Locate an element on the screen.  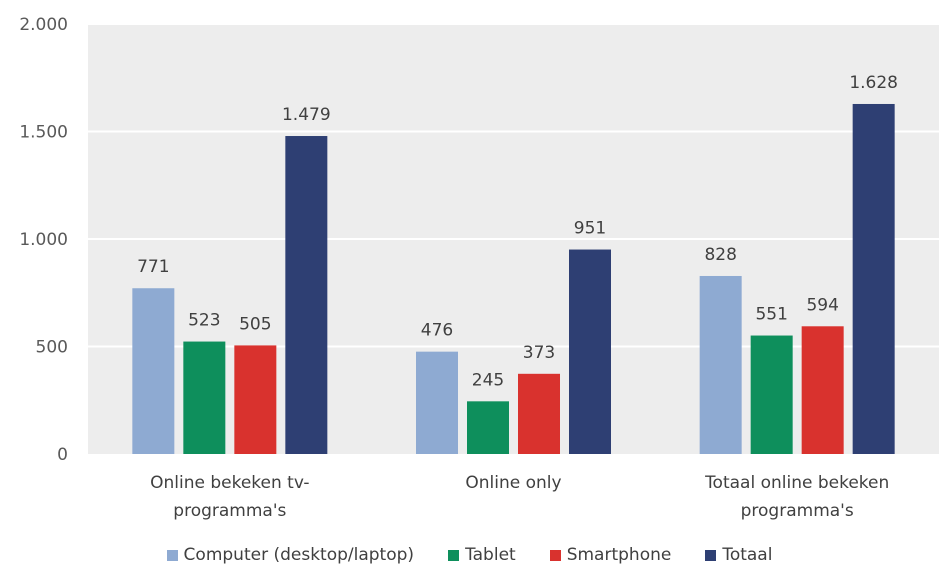
legend-item: Computer (desktop/laptop) is located at coordinates (290, 555).